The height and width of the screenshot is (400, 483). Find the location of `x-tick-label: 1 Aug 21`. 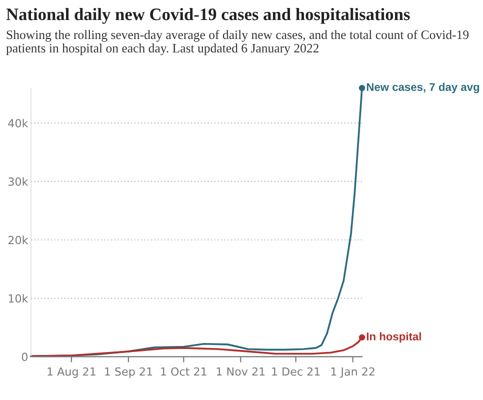

x-tick-label: 1 Aug 21 is located at coordinates (72, 372).